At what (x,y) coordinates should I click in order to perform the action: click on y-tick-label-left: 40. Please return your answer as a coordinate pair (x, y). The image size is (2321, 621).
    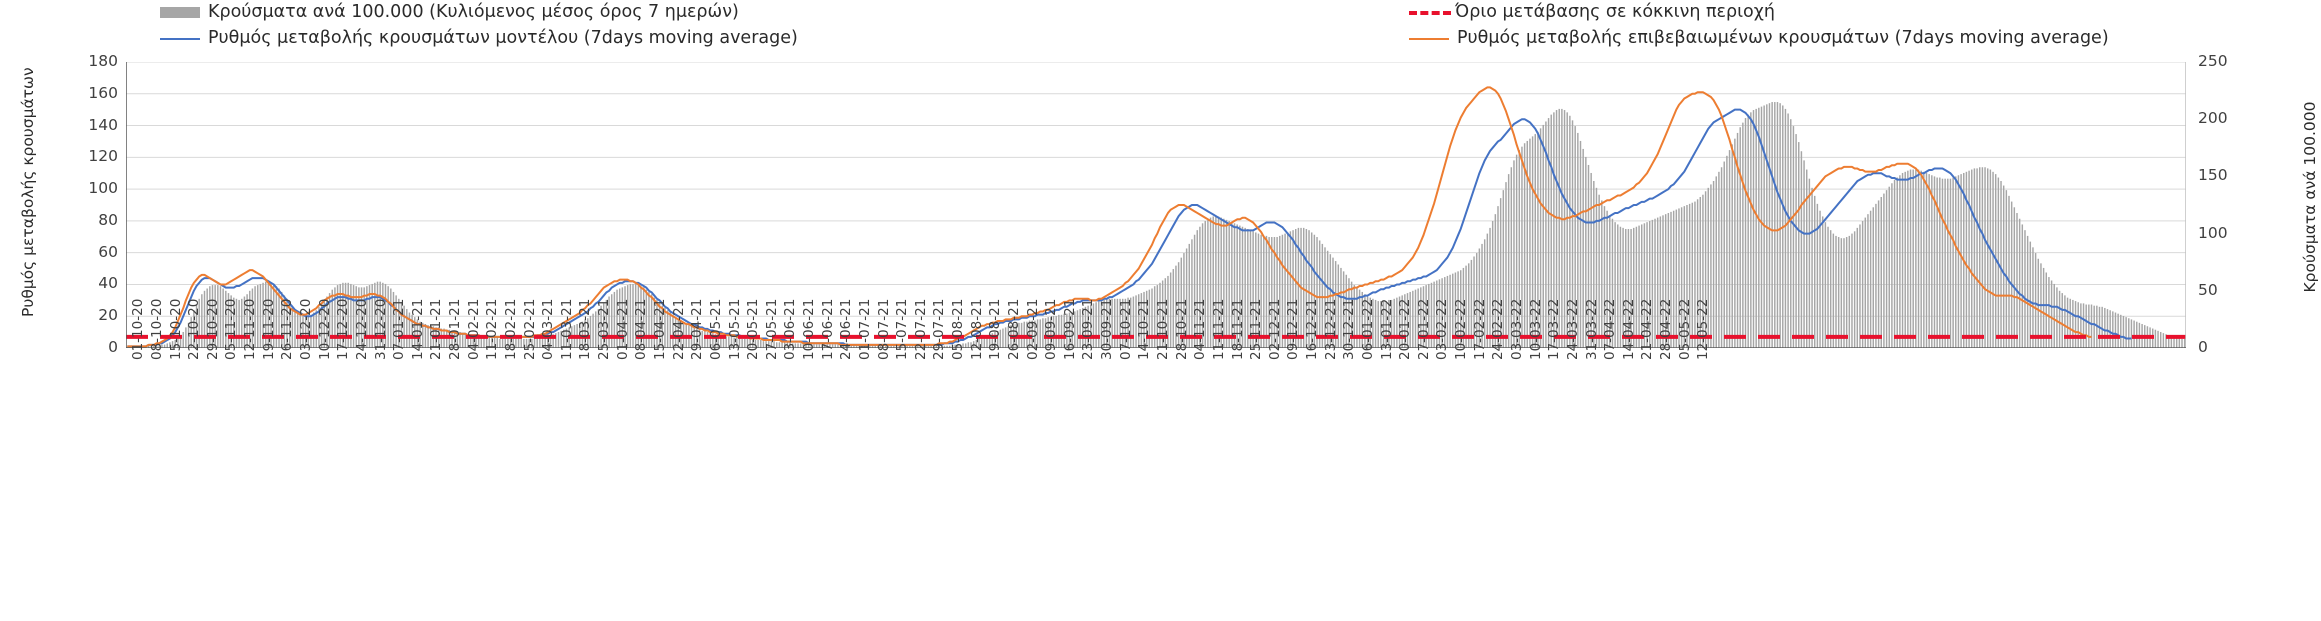
    Looking at the image, I should click on (108, 283).